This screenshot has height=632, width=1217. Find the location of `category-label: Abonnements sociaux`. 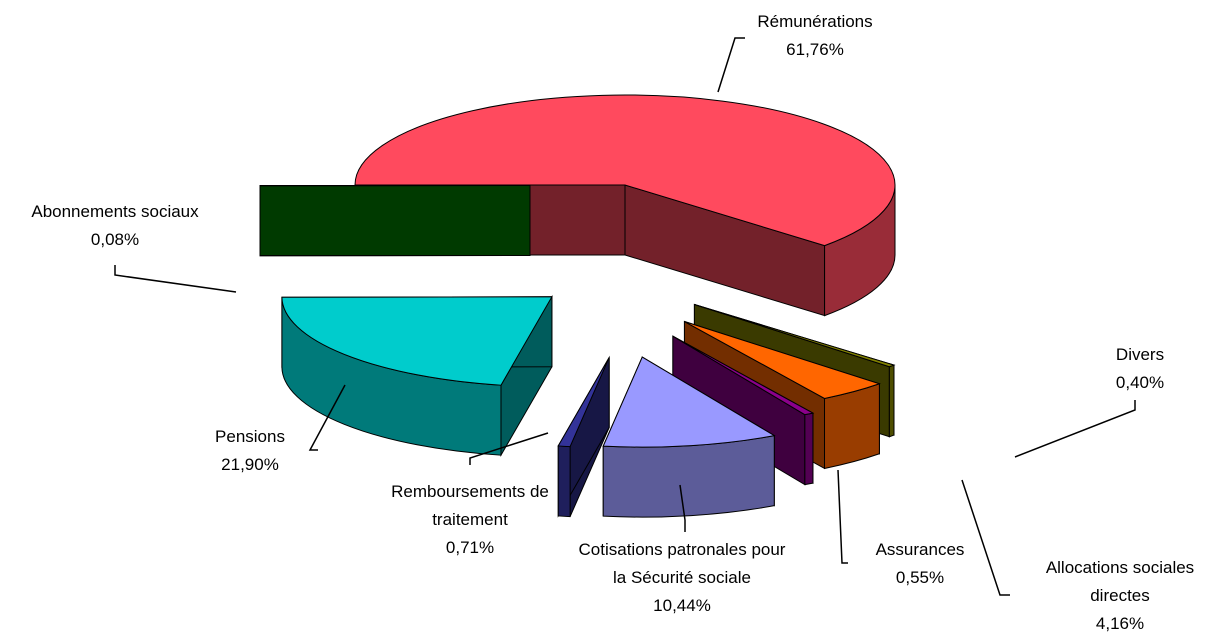

category-label: Abonnements sociaux is located at coordinates (115, 211).